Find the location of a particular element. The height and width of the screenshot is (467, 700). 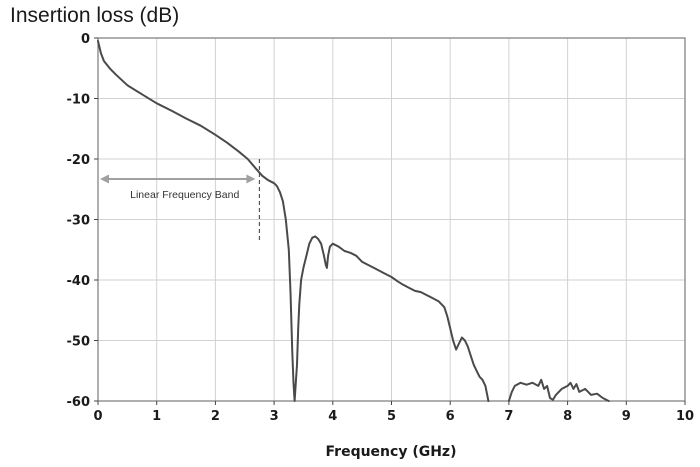

band-arrow-right-head is located at coordinates (251, 179).